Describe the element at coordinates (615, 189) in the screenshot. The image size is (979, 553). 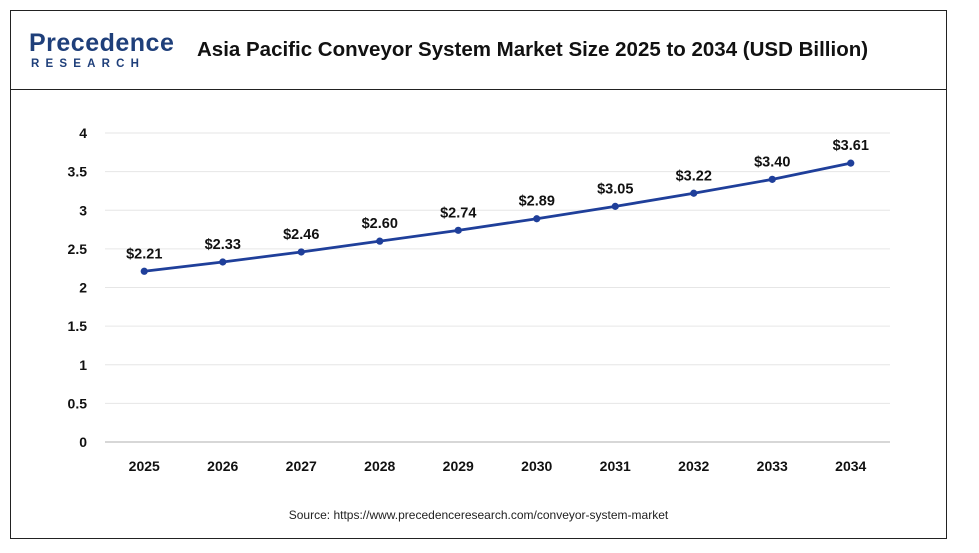
I see `data-label: $3.05` at that location.